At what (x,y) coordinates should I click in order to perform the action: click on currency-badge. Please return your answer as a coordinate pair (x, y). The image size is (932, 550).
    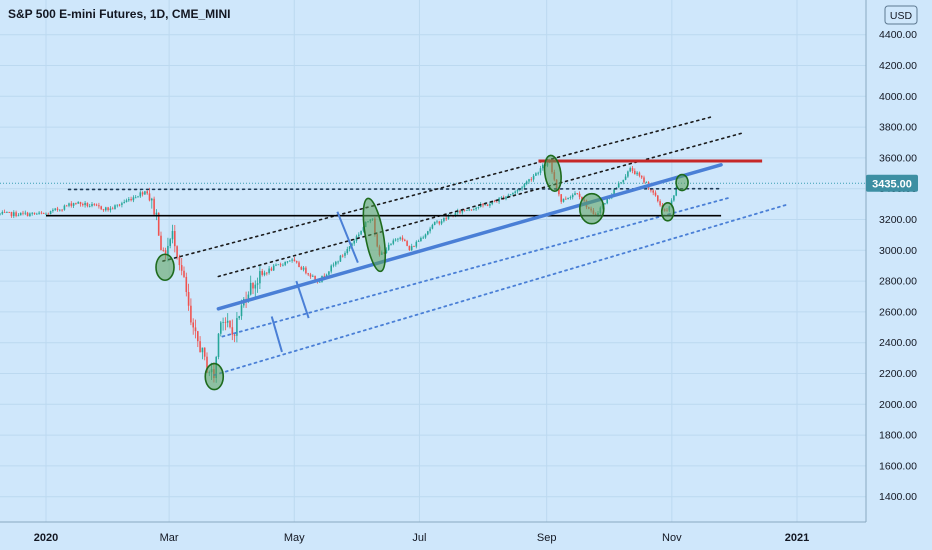
    Looking at the image, I should click on (901, 15).